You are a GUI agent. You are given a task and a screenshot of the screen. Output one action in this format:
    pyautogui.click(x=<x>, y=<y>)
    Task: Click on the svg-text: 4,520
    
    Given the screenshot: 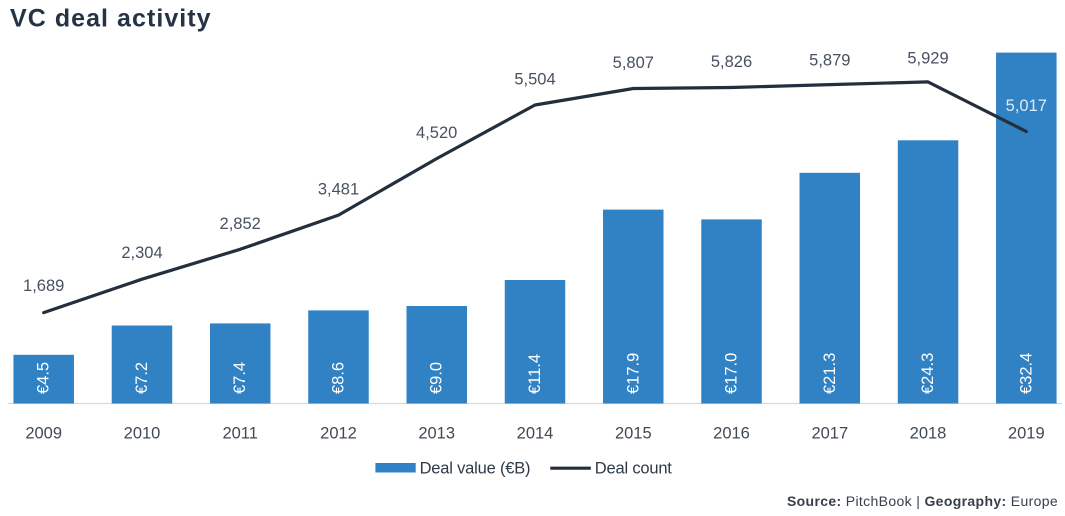 What is the action you would take?
    pyautogui.click(x=436, y=133)
    